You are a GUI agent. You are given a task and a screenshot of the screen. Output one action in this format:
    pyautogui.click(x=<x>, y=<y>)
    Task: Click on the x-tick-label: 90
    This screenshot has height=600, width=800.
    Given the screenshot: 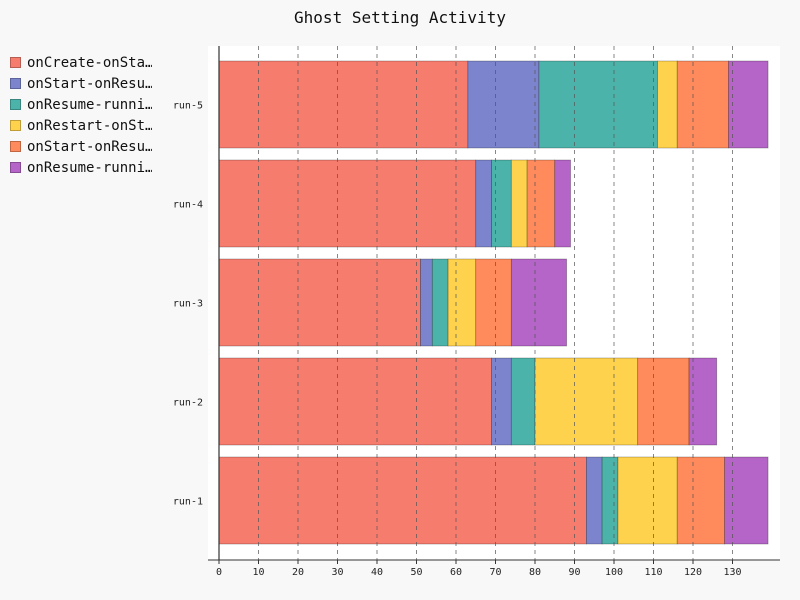 What is the action you would take?
    pyautogui.click(x=574, y=572)
    